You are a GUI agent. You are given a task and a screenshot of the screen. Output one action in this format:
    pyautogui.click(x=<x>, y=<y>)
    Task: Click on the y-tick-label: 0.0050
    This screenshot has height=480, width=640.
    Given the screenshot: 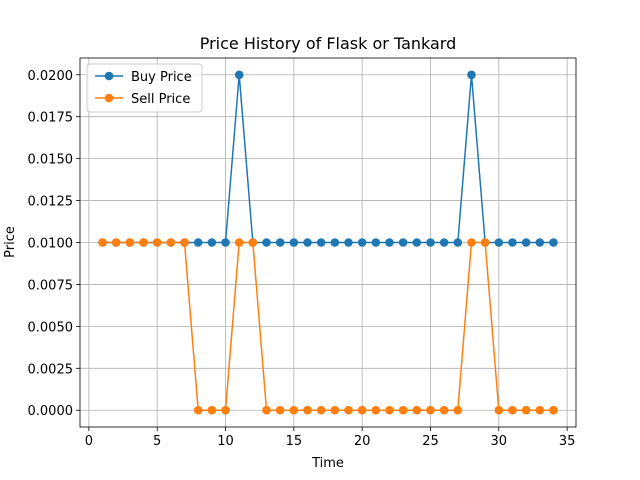 What is the action you would take?
    pyautogui.click(x=51, y=327)
    